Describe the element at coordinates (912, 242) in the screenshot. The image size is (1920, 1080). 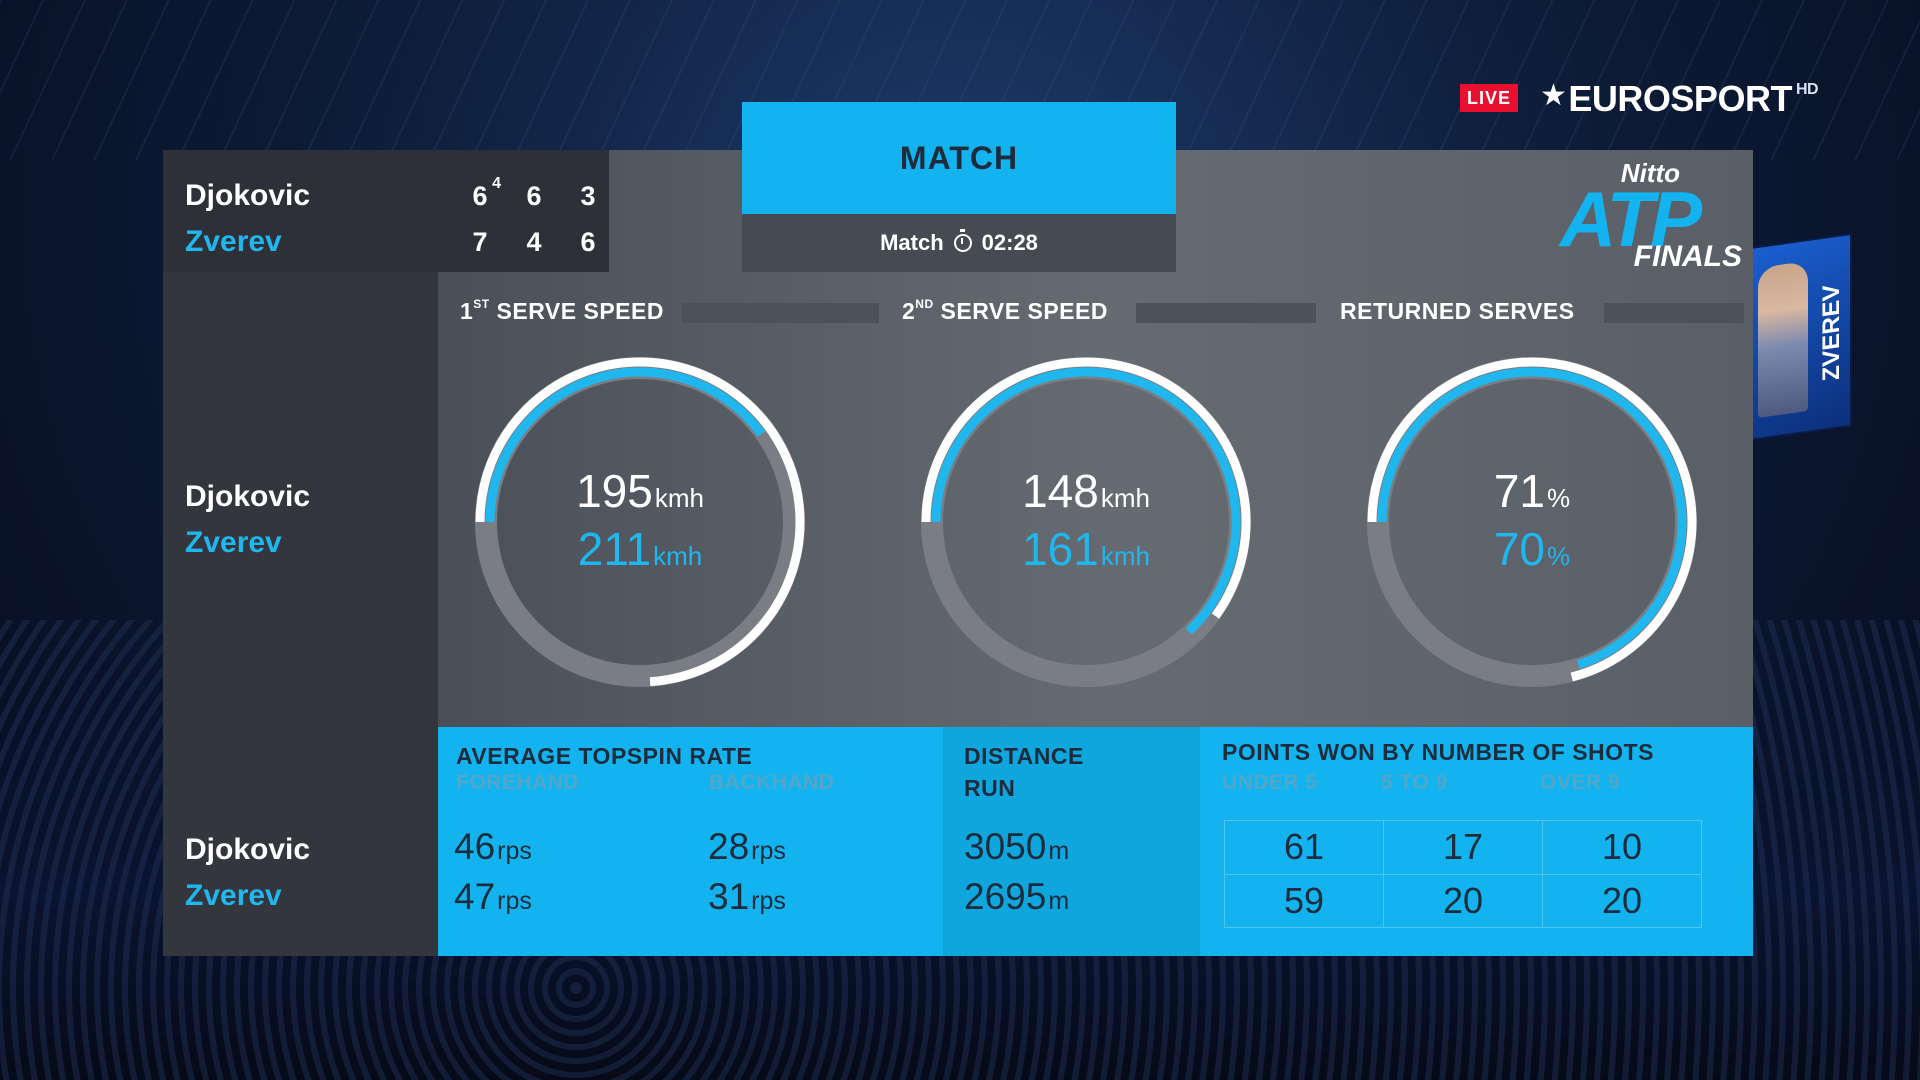
I see `match-time-label: Match` at that location.